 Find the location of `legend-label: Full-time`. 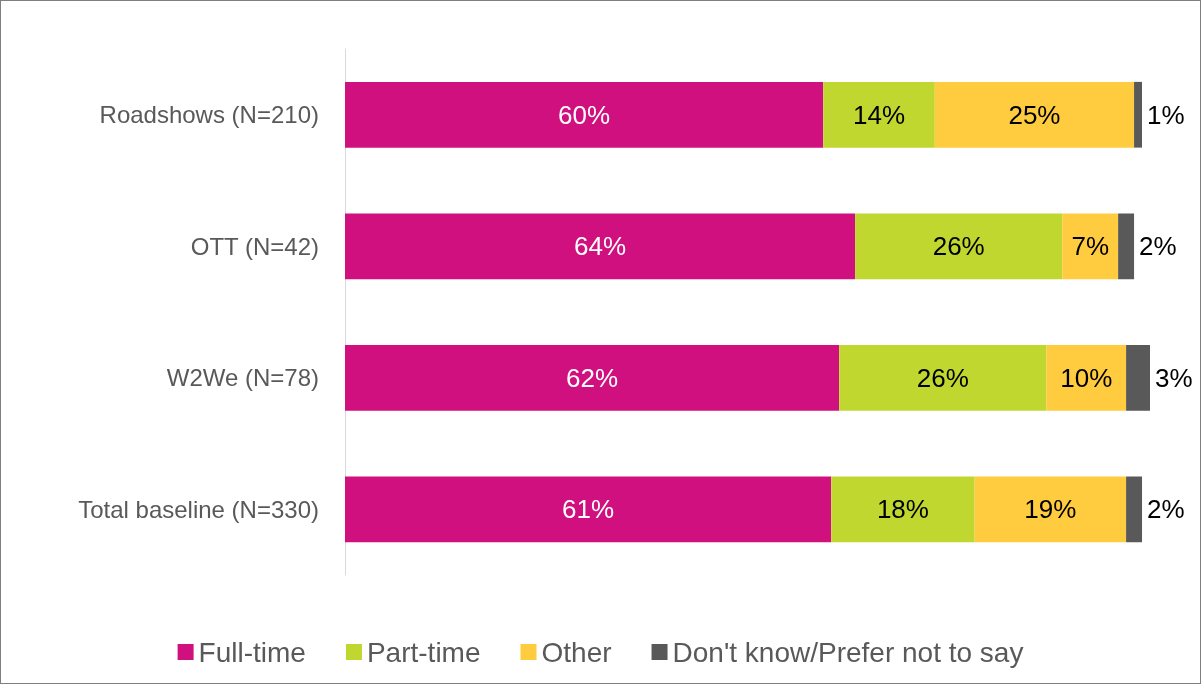

legend-label: Full-time is located at coordinates (252, 652).